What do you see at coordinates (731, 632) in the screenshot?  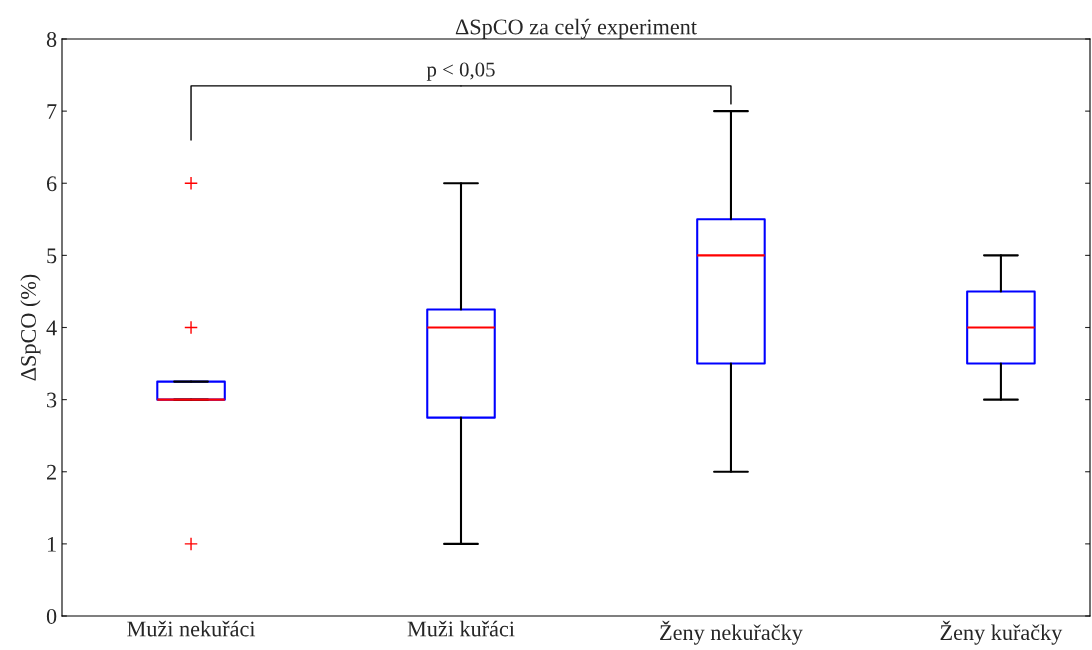 I see `x-tick-label: Ženy nekuřačky` at bounding box center [731, 632].